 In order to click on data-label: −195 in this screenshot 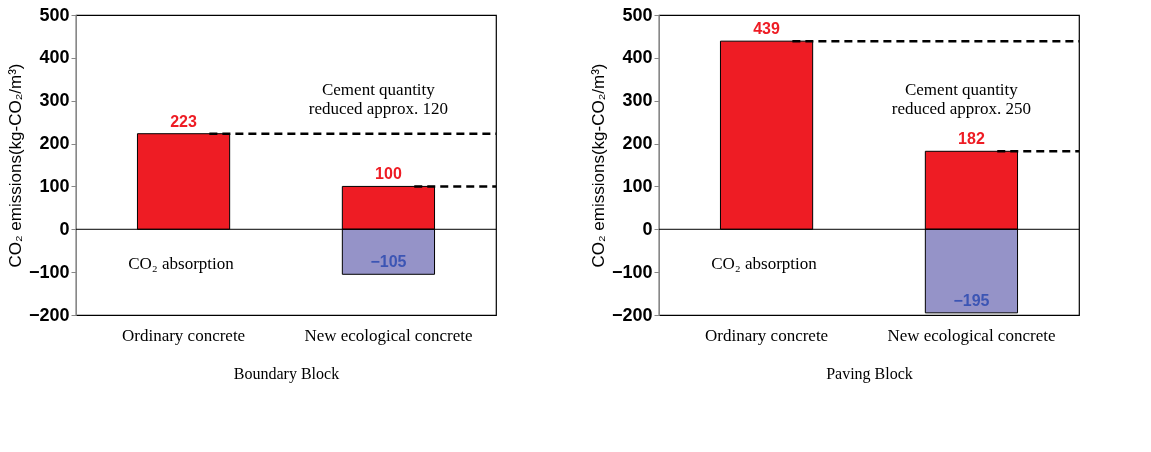, I will do `click(971, 300)`.